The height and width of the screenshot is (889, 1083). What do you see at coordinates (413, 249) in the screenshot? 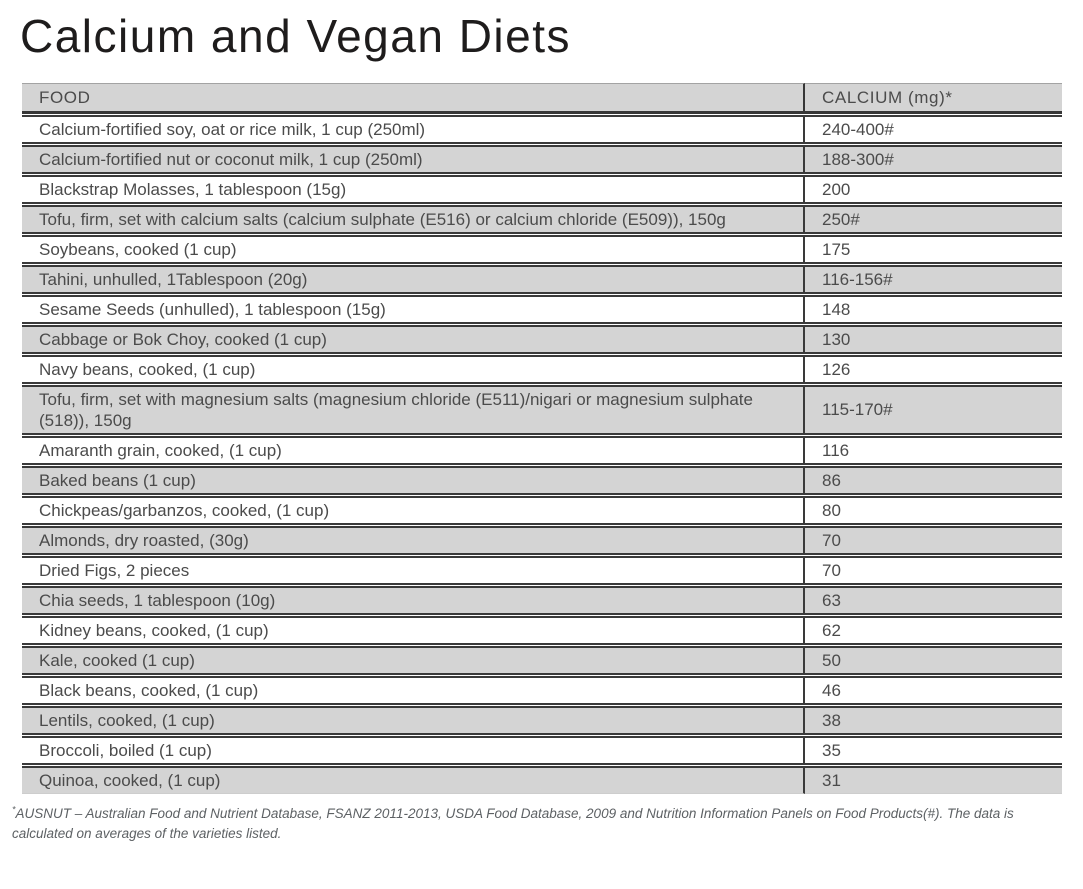
I see `food-cell: Soybeans, cooked (1 cup)` at bounding box center [413, 249].